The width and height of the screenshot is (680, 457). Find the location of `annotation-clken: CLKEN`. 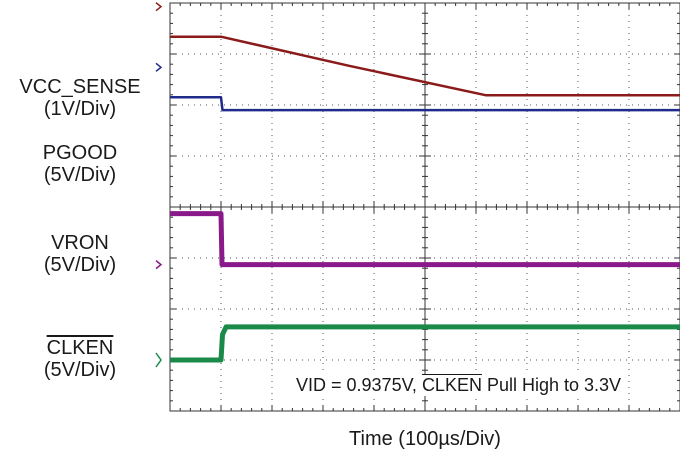

annotation-clken: CLKEN is located at coordinates (451, 385).